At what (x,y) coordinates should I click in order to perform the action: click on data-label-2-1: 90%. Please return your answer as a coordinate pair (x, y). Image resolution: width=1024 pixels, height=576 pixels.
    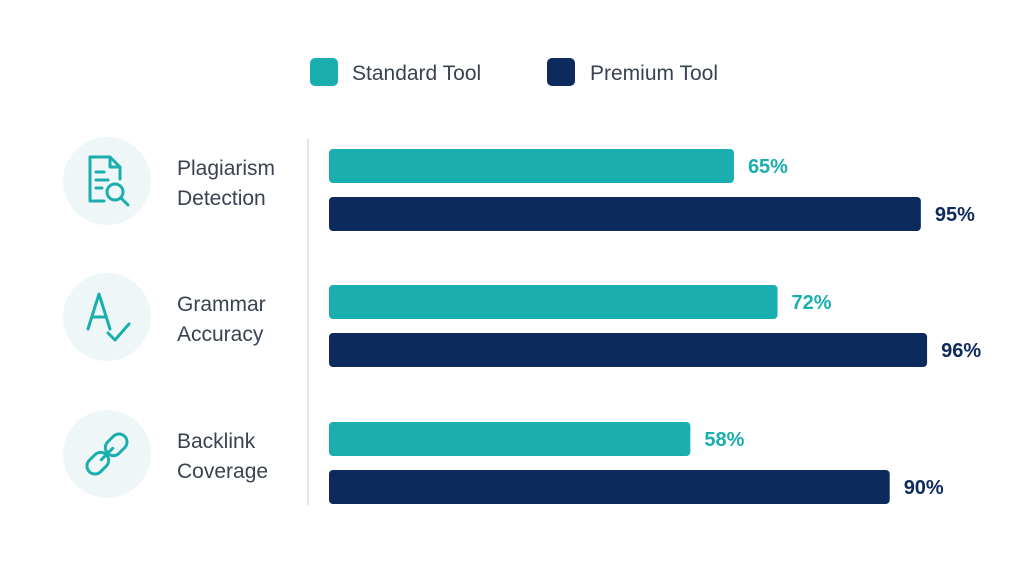
    Looking at the image, I should click on (924, 488).